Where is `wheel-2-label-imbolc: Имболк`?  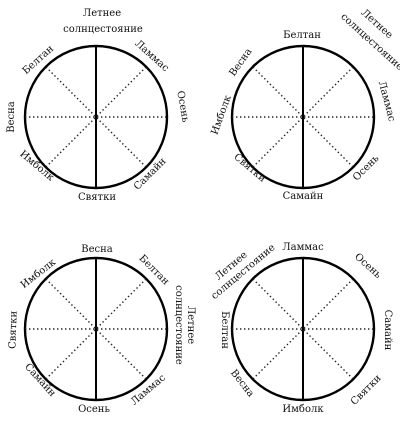 wheel-2-label-imbolc: Имболк is located at coordinates (221, 114).